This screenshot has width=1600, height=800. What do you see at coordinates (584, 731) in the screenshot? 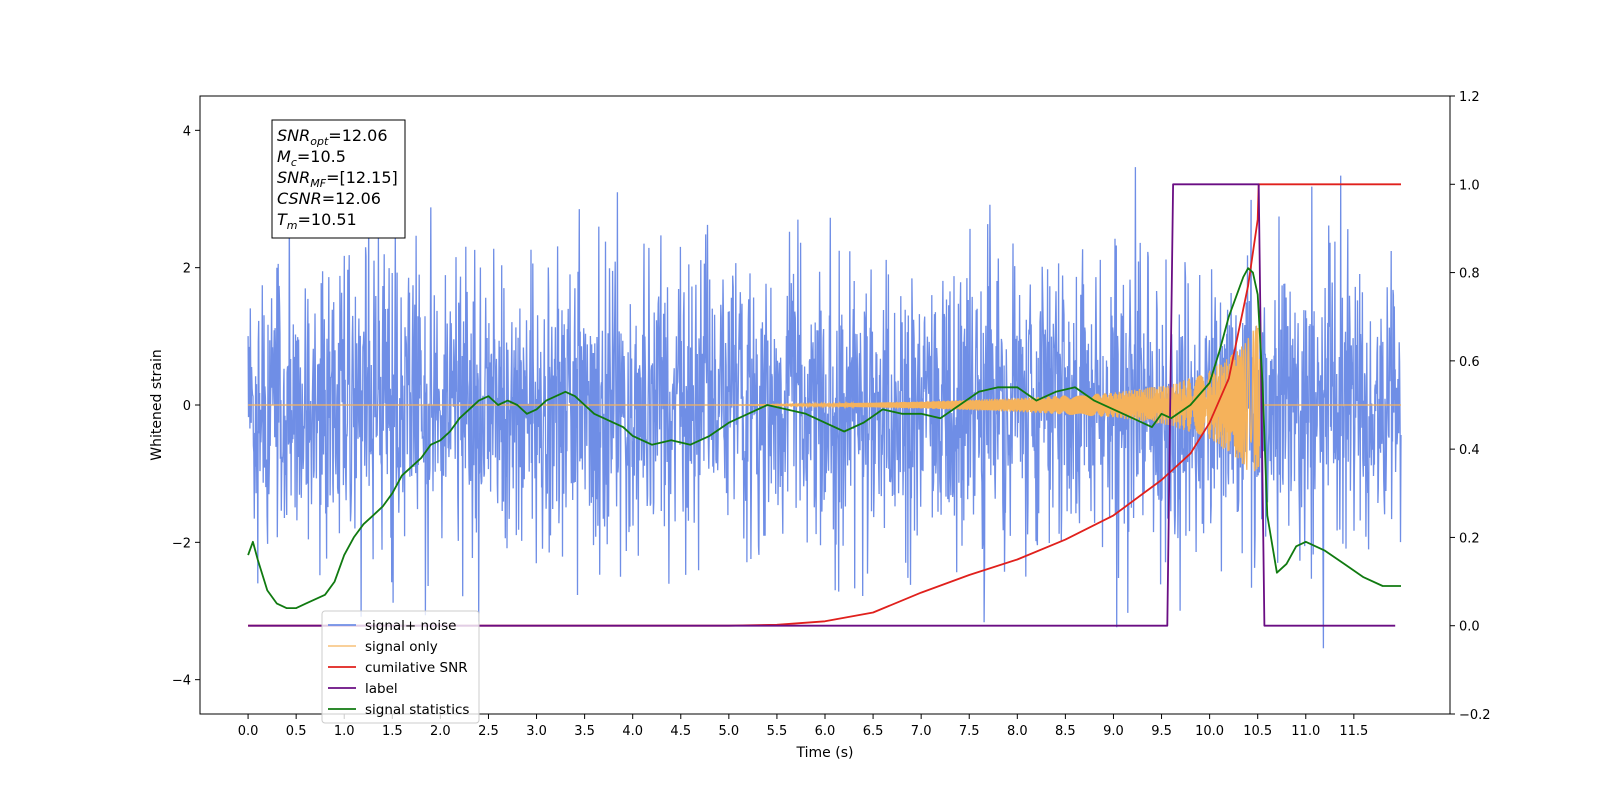
I see `x-tick-label: 3.5` at bounding box center [584, 731].